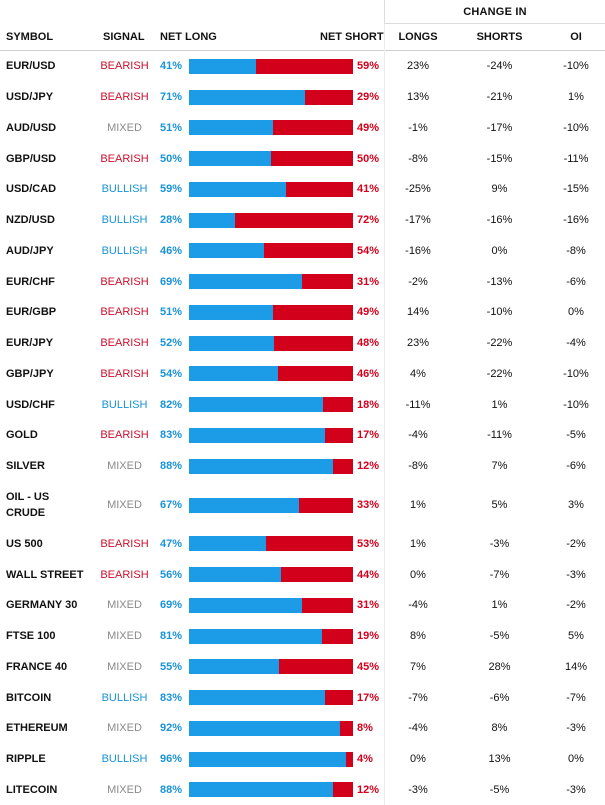 Image resolution: width=605 pixels, height=805 pixels. I want to click on table-row: AUD/USD MIXED 51% 49% -1% -17% -10%, so click(302, 128).